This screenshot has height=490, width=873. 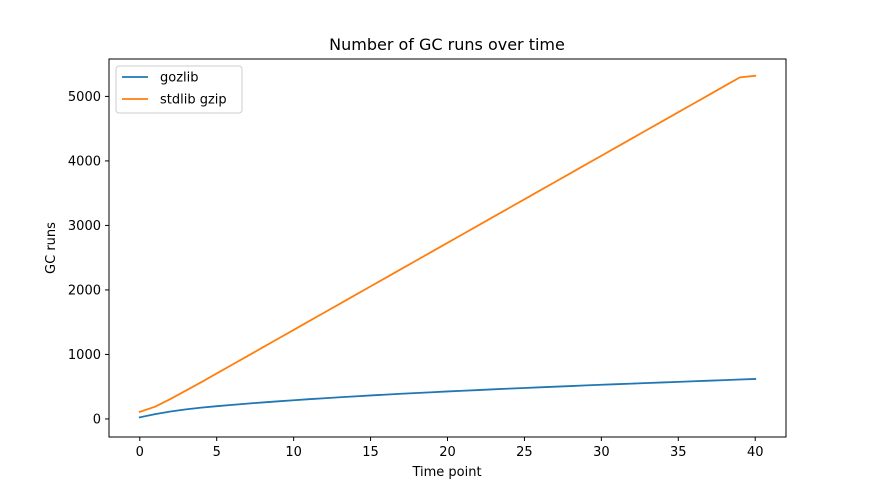 What do you see at coordinates (84, 161) in the screenshot?
I see `y-tick-label: 4000` at bounding box center [84, 161].